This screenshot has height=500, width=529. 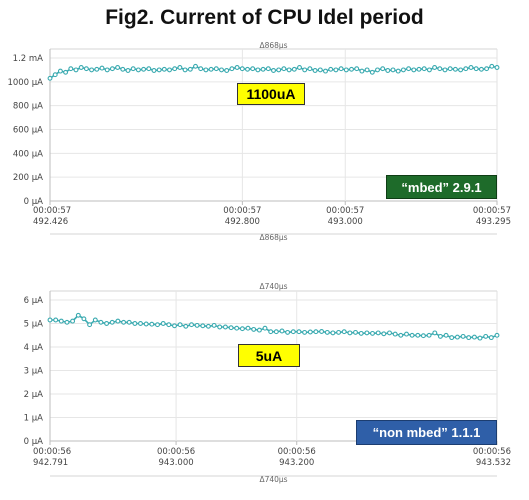 I want to click on chart-1-duration-bottom: Δ868µs, so click(x=273, y=237).